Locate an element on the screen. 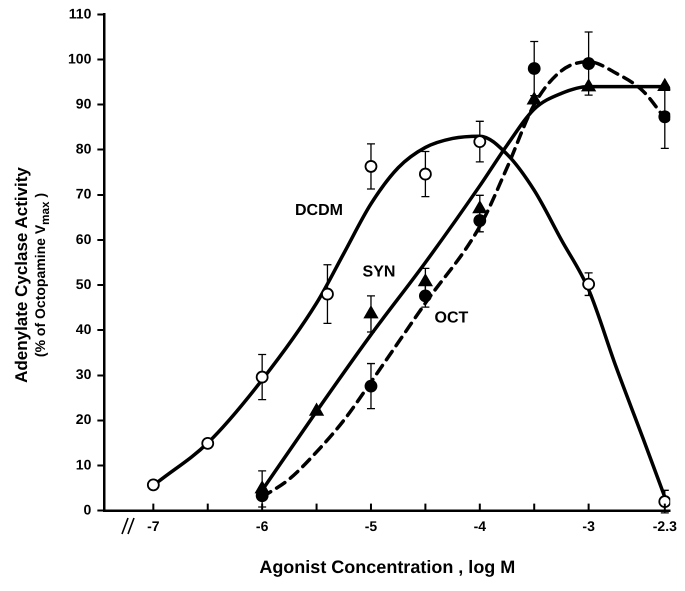  y-tick-label: 80 is located at coordinates (84, 148).